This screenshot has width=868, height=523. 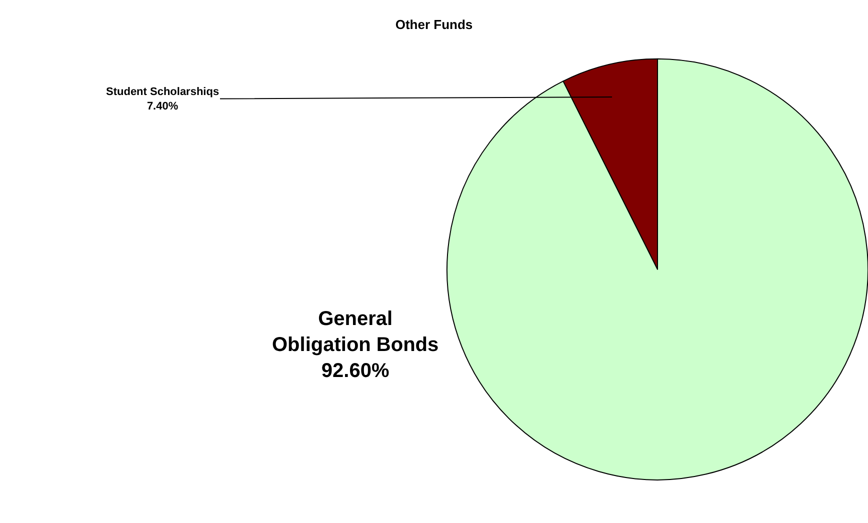 I want to click on slice-label: General Obligation Bonds, so click(x=355, y=332).